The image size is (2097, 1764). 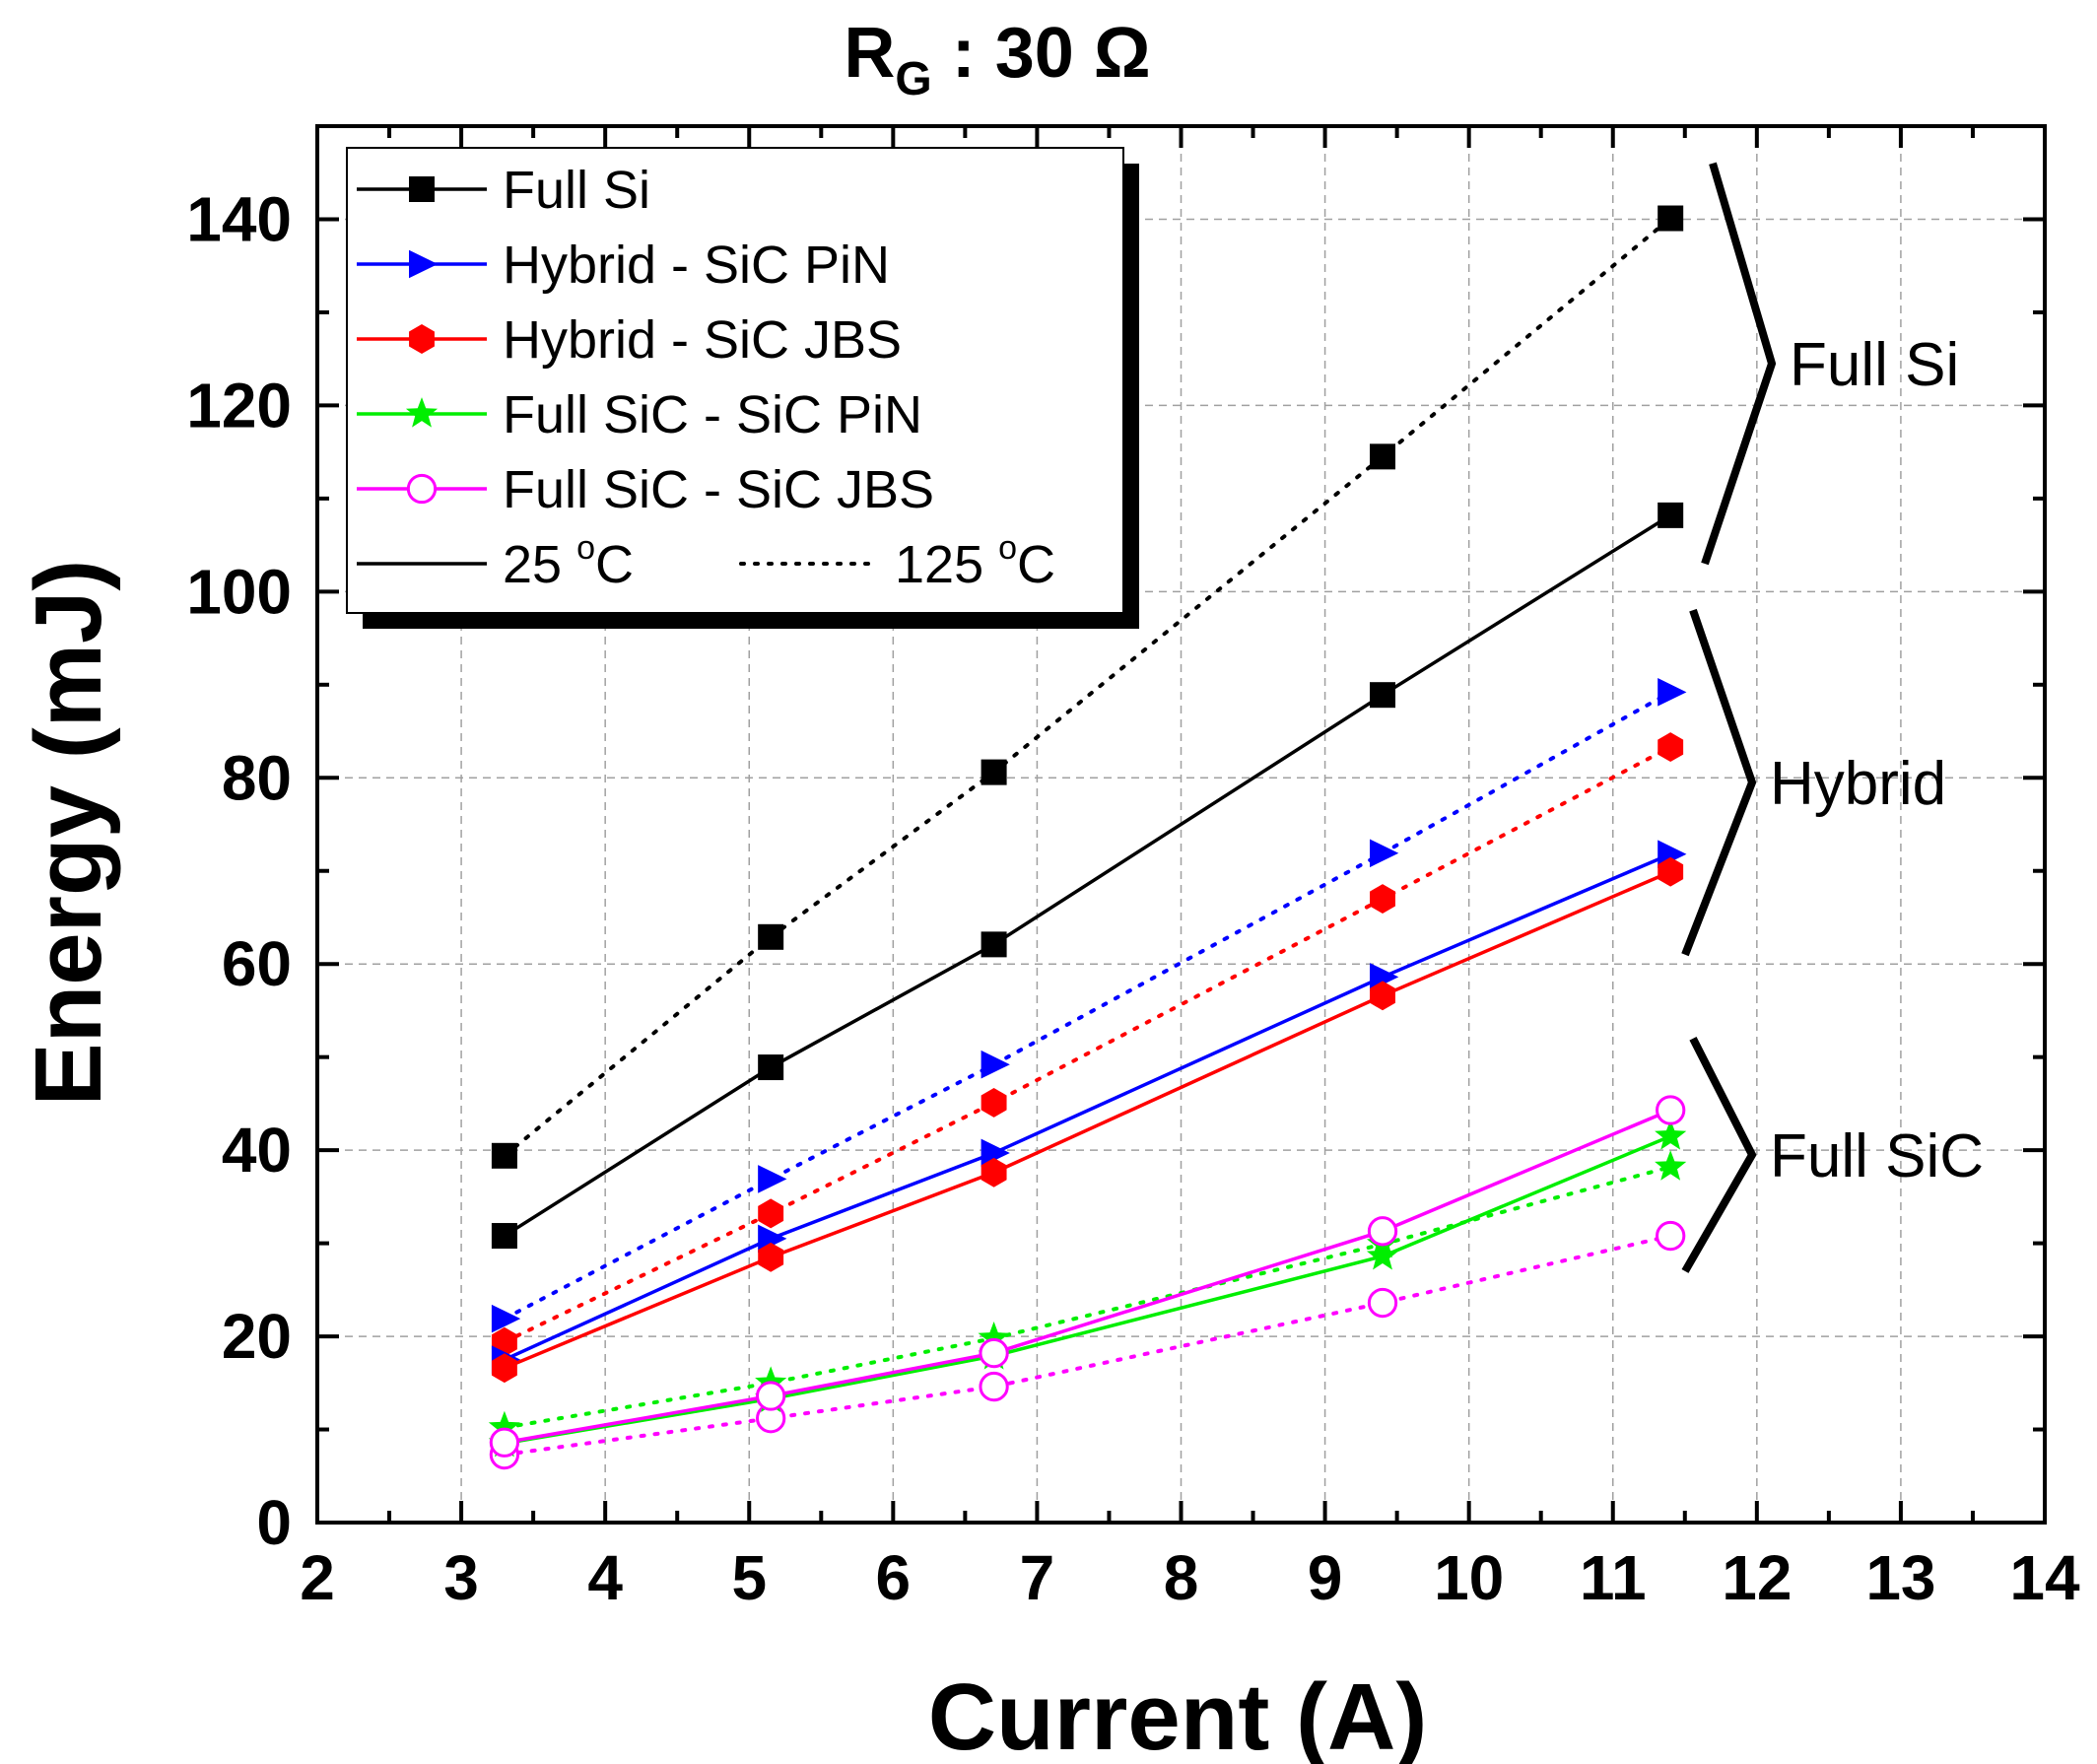 I want to click on y-tick-label: 0, so click(x=274, y=1522).